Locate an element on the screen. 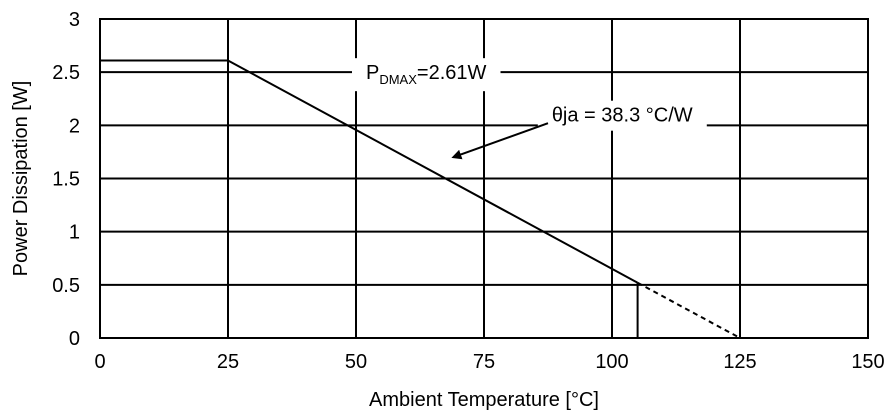  y-tick-label: 1.5 is located at coordinates (66, 180).